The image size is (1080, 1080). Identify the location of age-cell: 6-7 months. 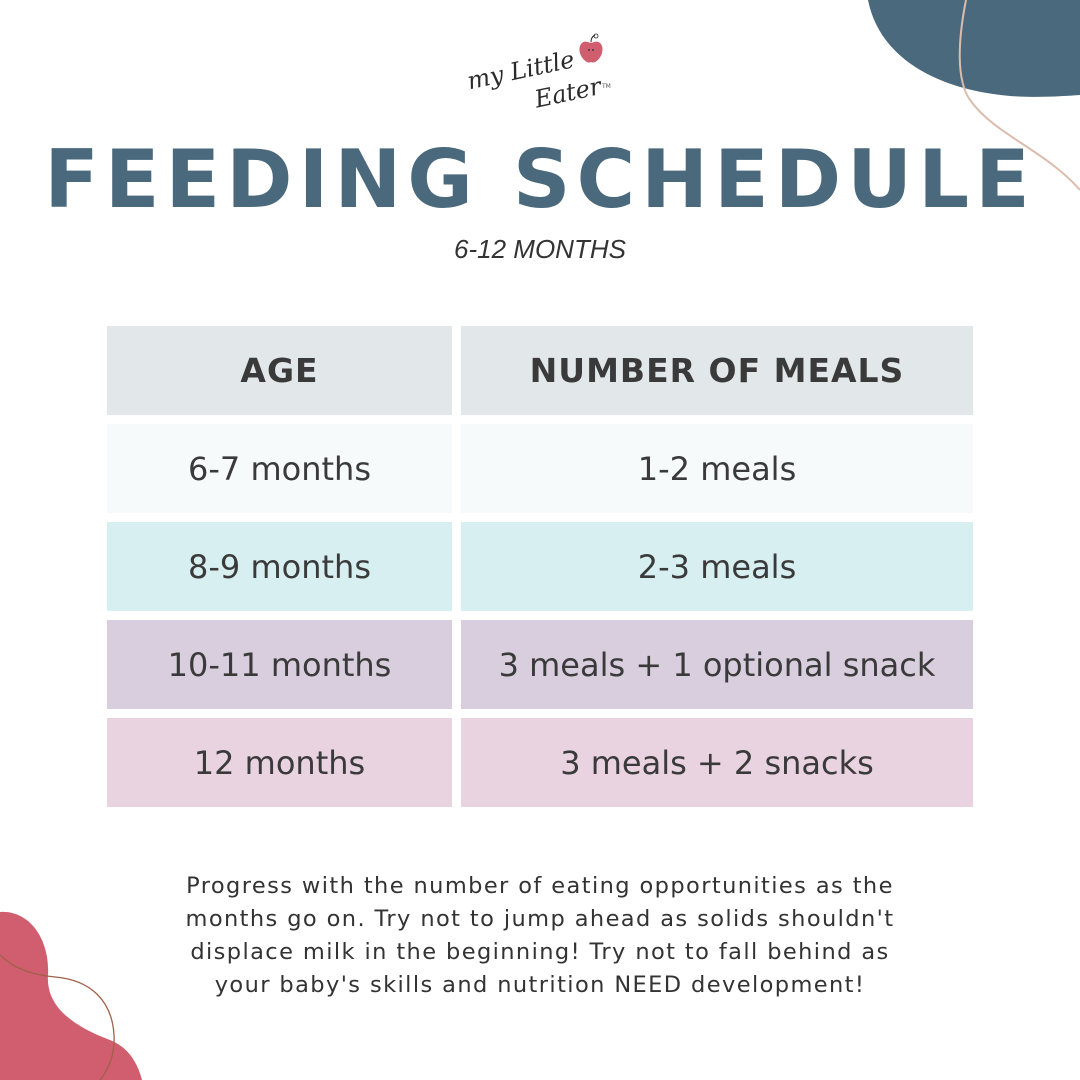
(279, 468).